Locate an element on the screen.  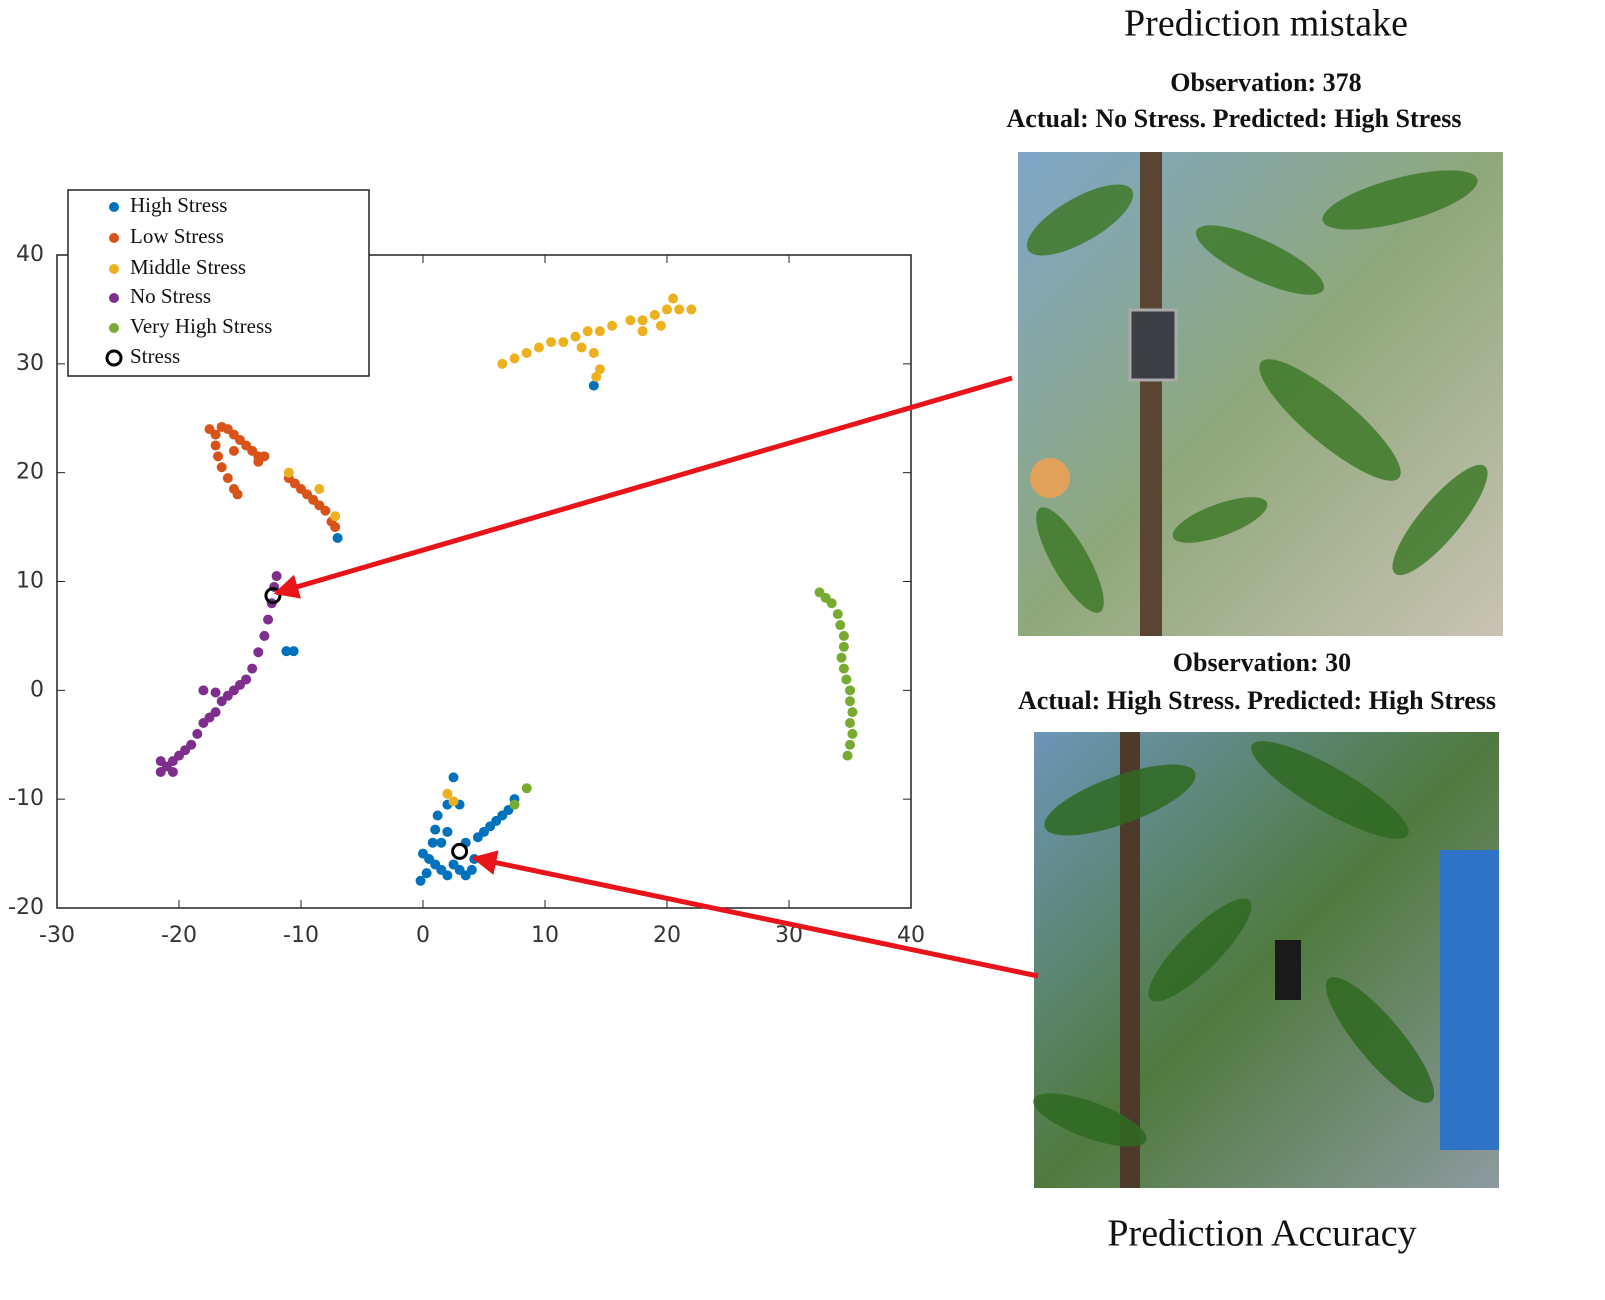
annotation: Prediction mistake is located at coordinates (1266, 24).